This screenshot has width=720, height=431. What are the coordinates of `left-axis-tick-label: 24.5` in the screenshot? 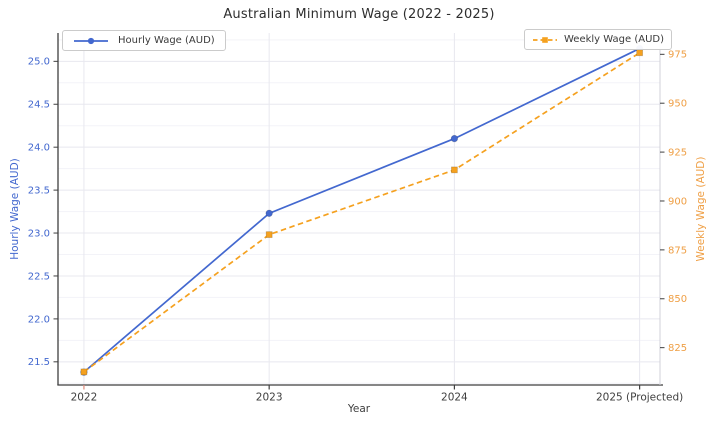 It's located at (39, 105).